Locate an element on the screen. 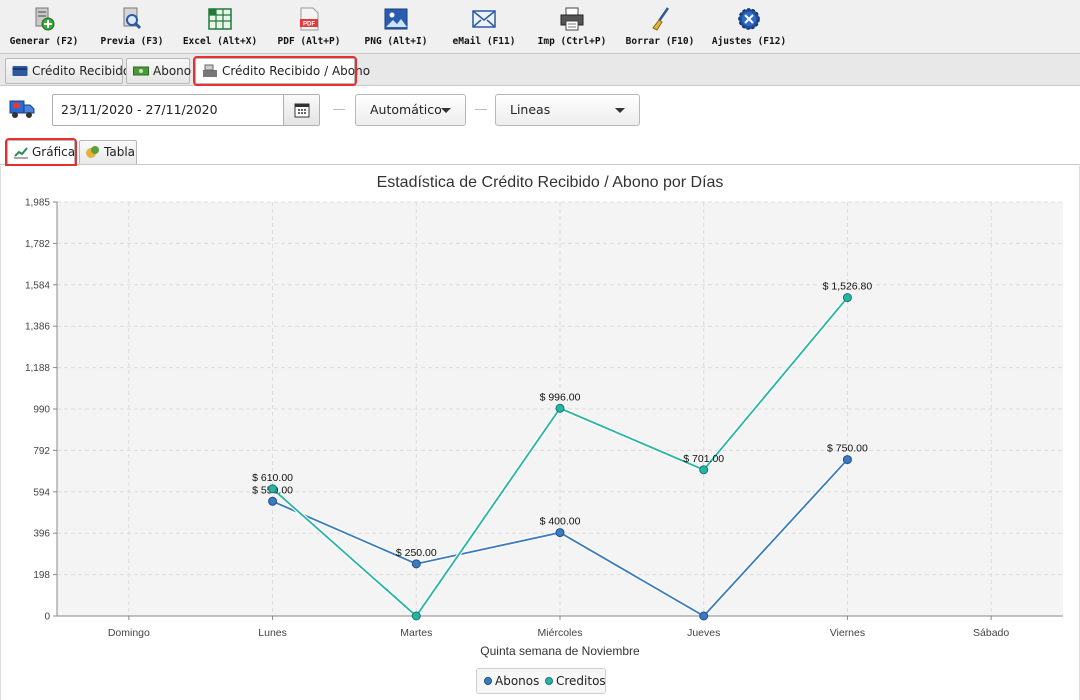 The height and width of the screenshot is (700, 1080). x-tick-label: Viernes is located at coordinates (847, 633).